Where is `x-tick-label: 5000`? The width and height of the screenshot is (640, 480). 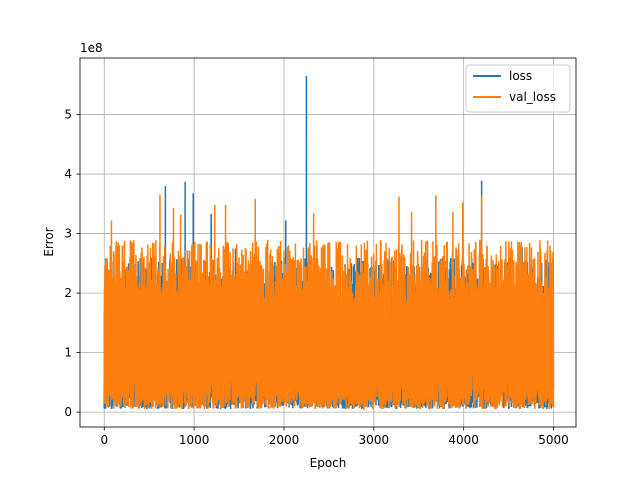
x-tick-label: 5000 is located at coordinates (553, 440).